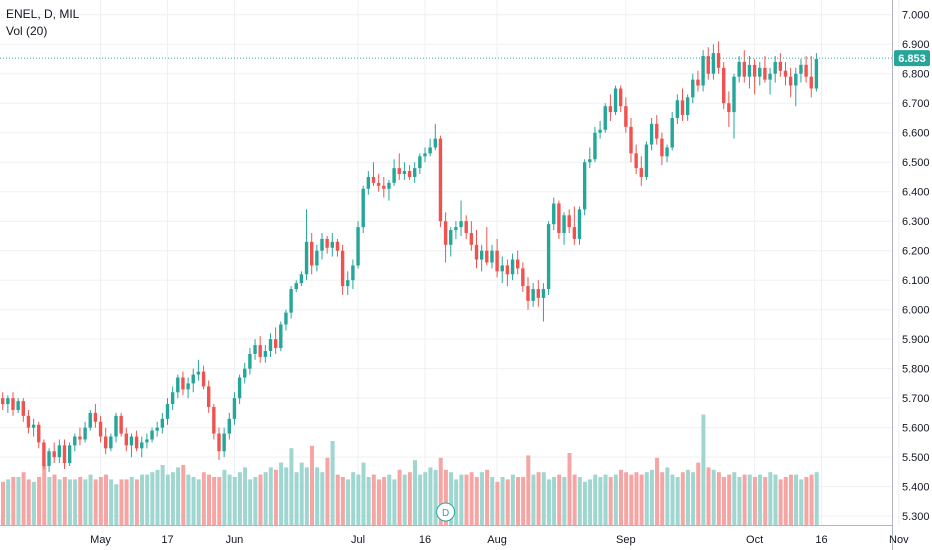  I want to click on price-tick-label: 6.700, so click(916, 104).